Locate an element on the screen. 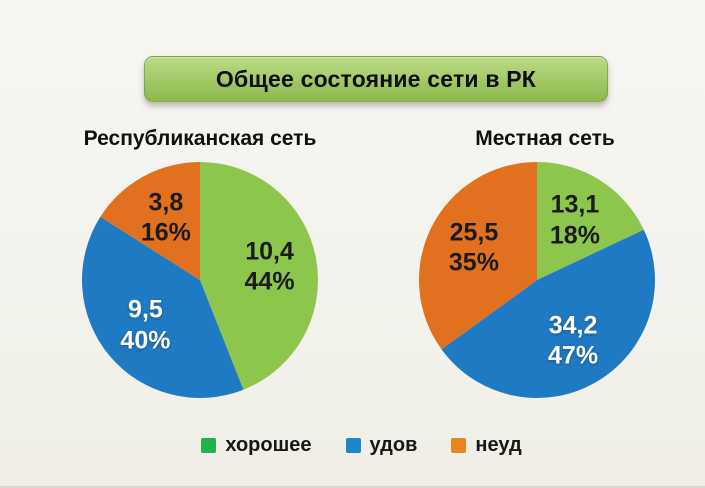 The width and height of the screenshot is (705, 488). pie-slice-label-unsatisfactory: 3,8 16% is located at coordinates (165, 217).